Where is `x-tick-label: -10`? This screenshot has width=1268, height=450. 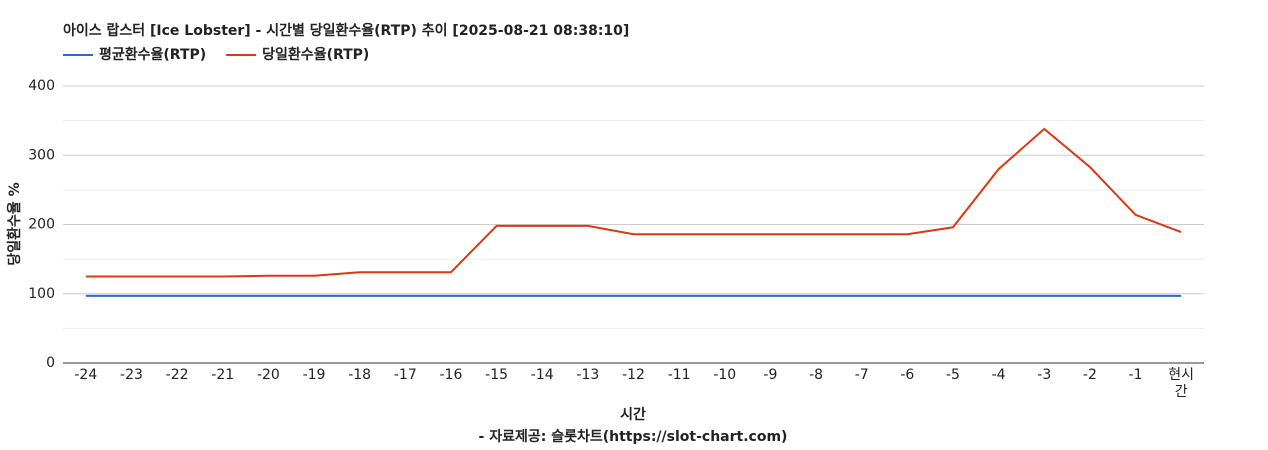 x-tick-label: -10 is located at coordinates (725, 375).